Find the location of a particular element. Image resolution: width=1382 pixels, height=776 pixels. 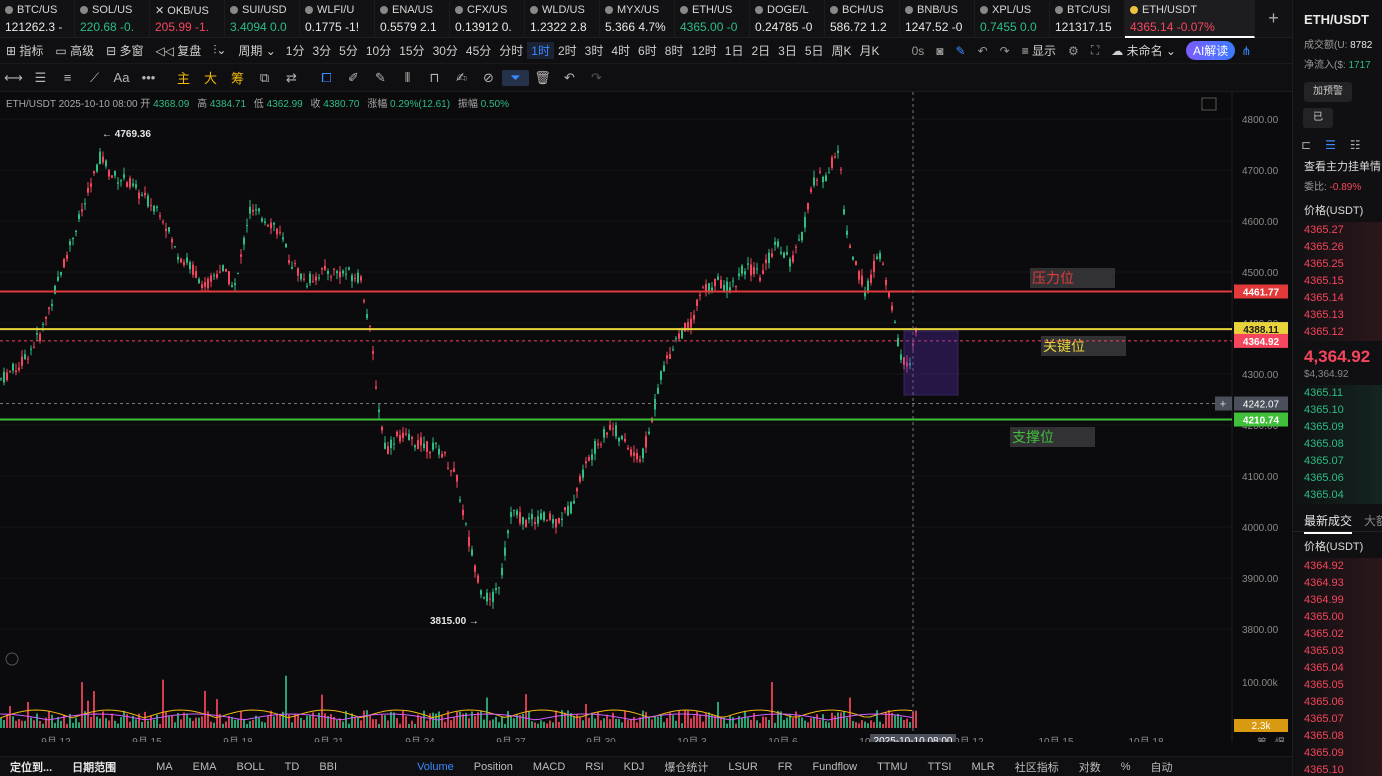

share-icon: ⋔ is located at coordinates (1246, 50).